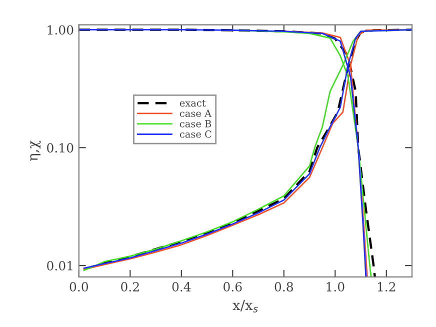  I want to click on y-axis-title: η,χ, so click(35, 150).